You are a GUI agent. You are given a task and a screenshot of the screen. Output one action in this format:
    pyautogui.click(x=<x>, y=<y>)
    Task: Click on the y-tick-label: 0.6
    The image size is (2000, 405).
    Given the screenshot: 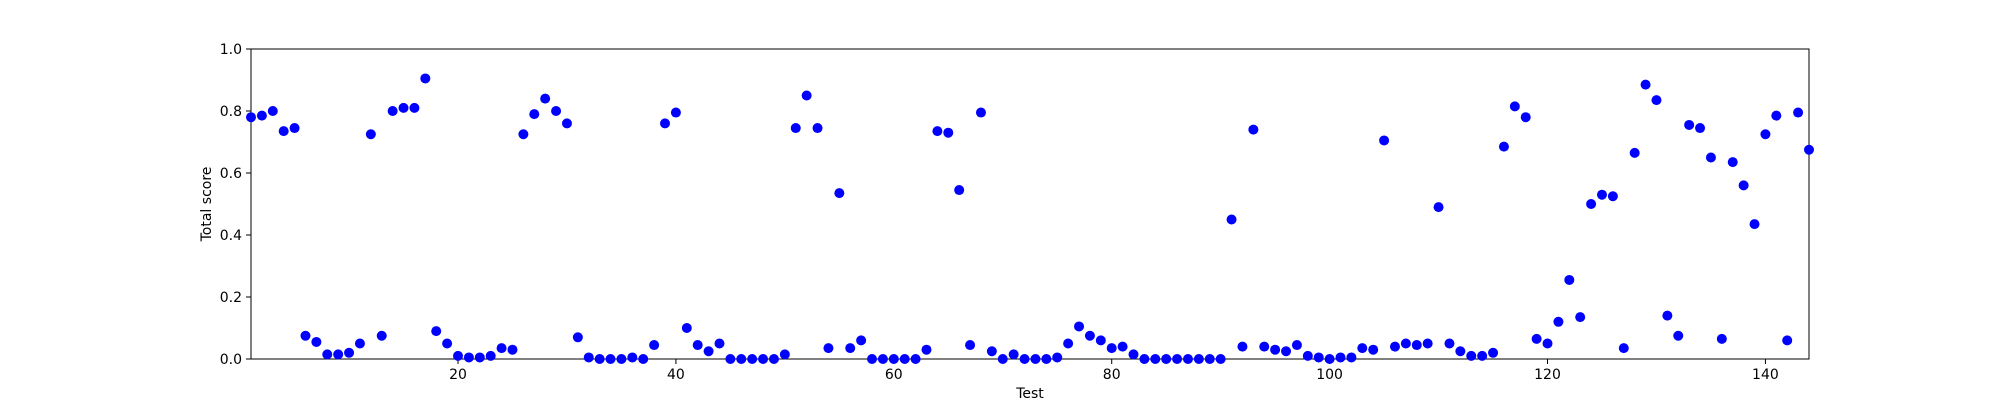 What is the action you would take?
    pyautogui.click(x=231, y=174)
    